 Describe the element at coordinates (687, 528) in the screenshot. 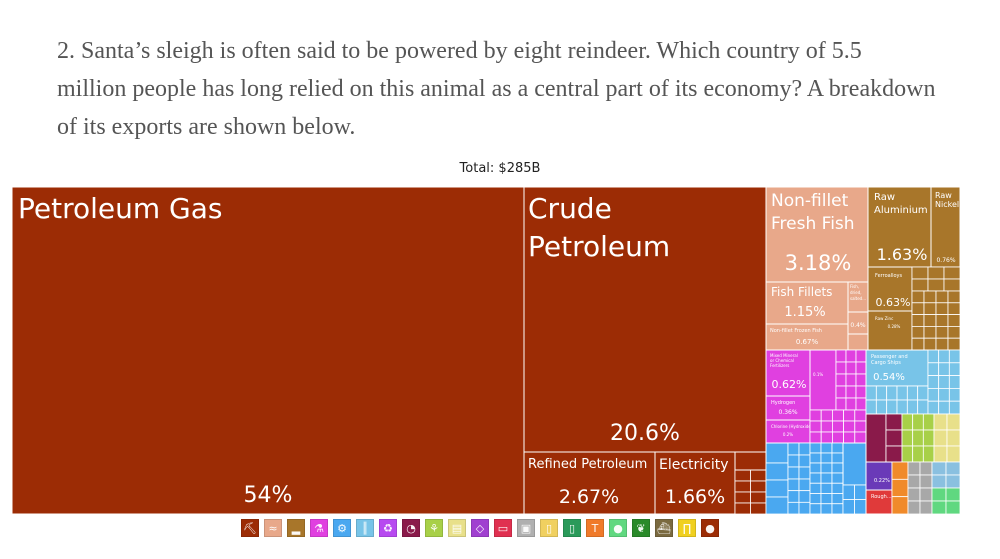

I see `easel-icon: ∏` at that location.